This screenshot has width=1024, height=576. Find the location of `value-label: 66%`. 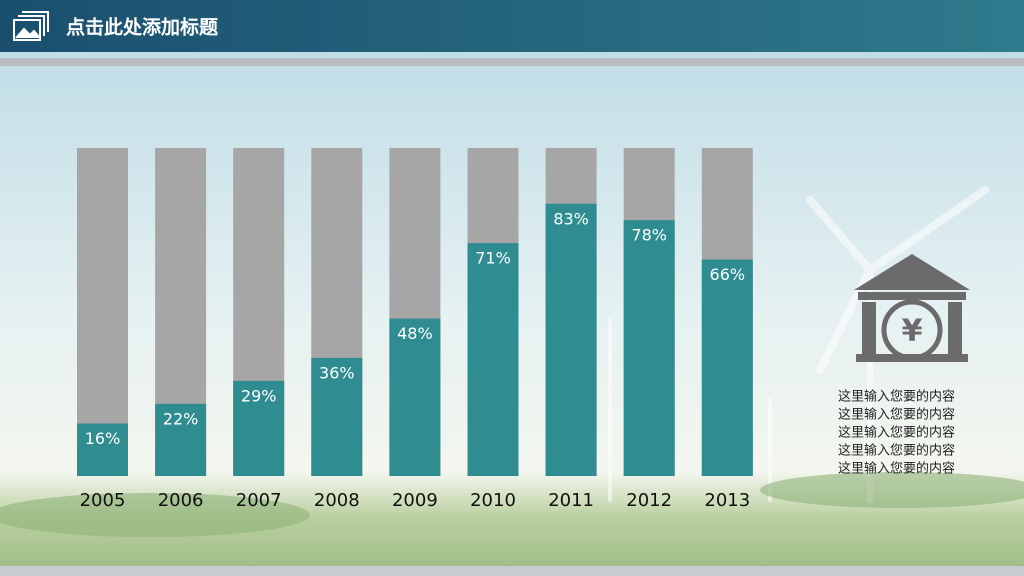

value-label: 66% is located at coordinates (728, 274).